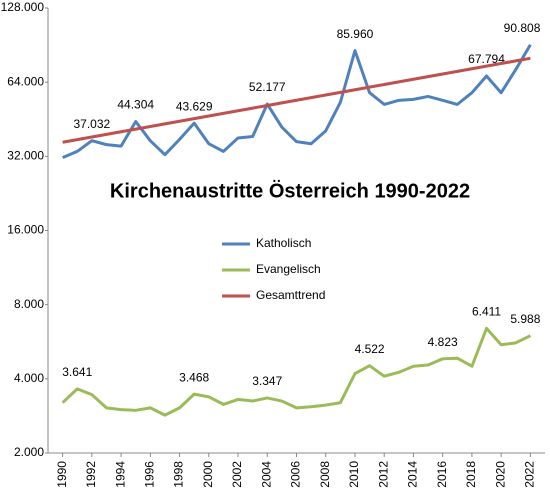 This screenshot has width=550, height=489. I want to click on y-tick-label: 128.000, so click(23, 7).